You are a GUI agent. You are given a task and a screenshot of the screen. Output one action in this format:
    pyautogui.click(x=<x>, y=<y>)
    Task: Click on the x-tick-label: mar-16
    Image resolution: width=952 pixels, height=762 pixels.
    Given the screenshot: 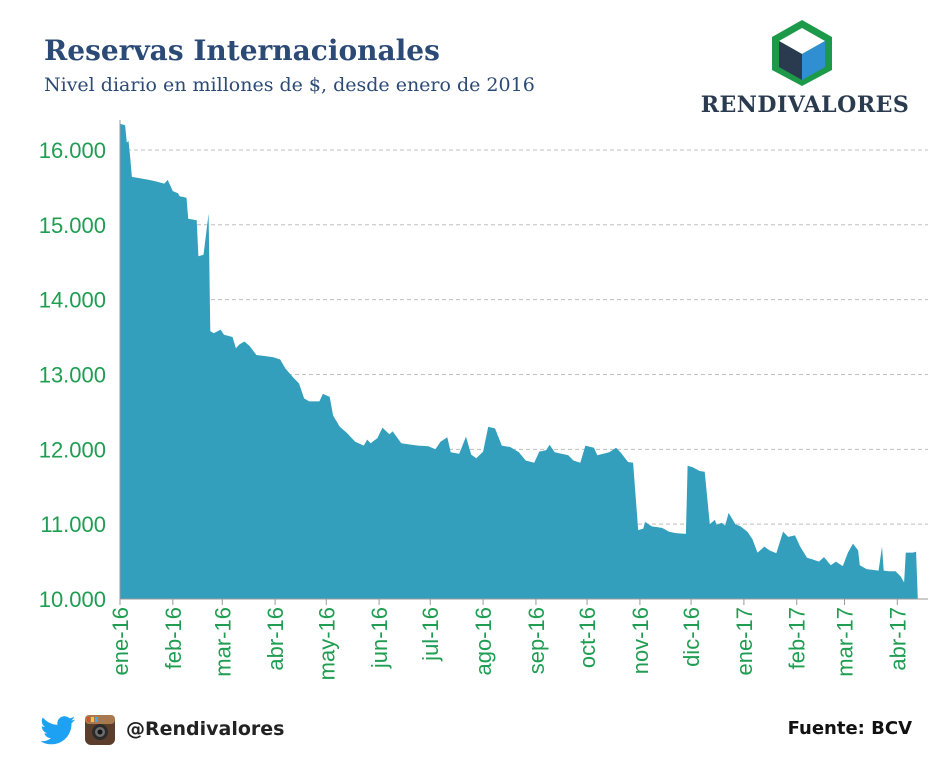 What is the action you would take?
    pyautogui.click(x=222, y=642)
    